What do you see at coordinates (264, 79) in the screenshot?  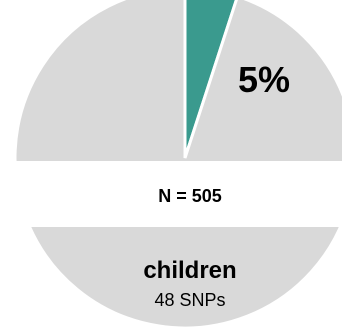 I see `slice-percent-label: 5%` at bounding box center [264, 79].